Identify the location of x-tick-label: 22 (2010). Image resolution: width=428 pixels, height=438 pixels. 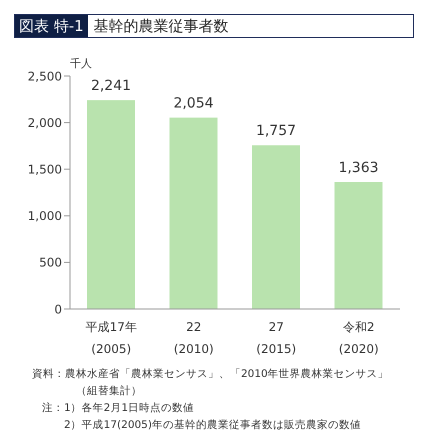
(194, 338).